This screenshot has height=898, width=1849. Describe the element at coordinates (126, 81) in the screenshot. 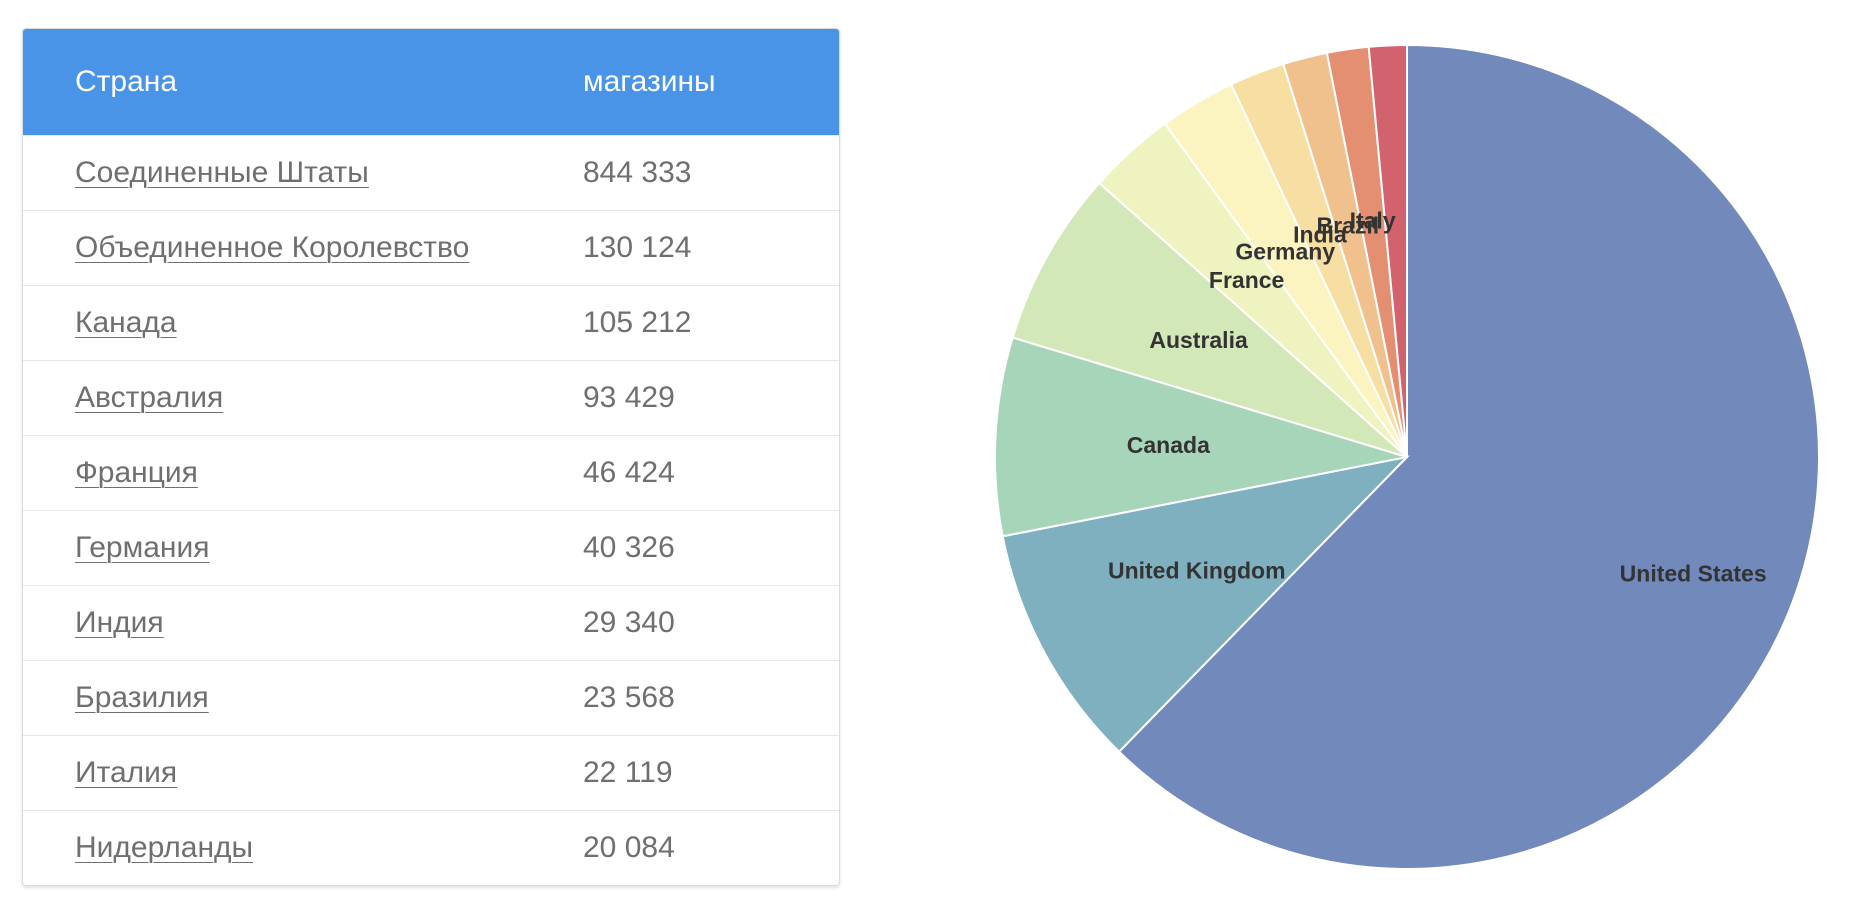

I see `header-country: Страна` at that location.